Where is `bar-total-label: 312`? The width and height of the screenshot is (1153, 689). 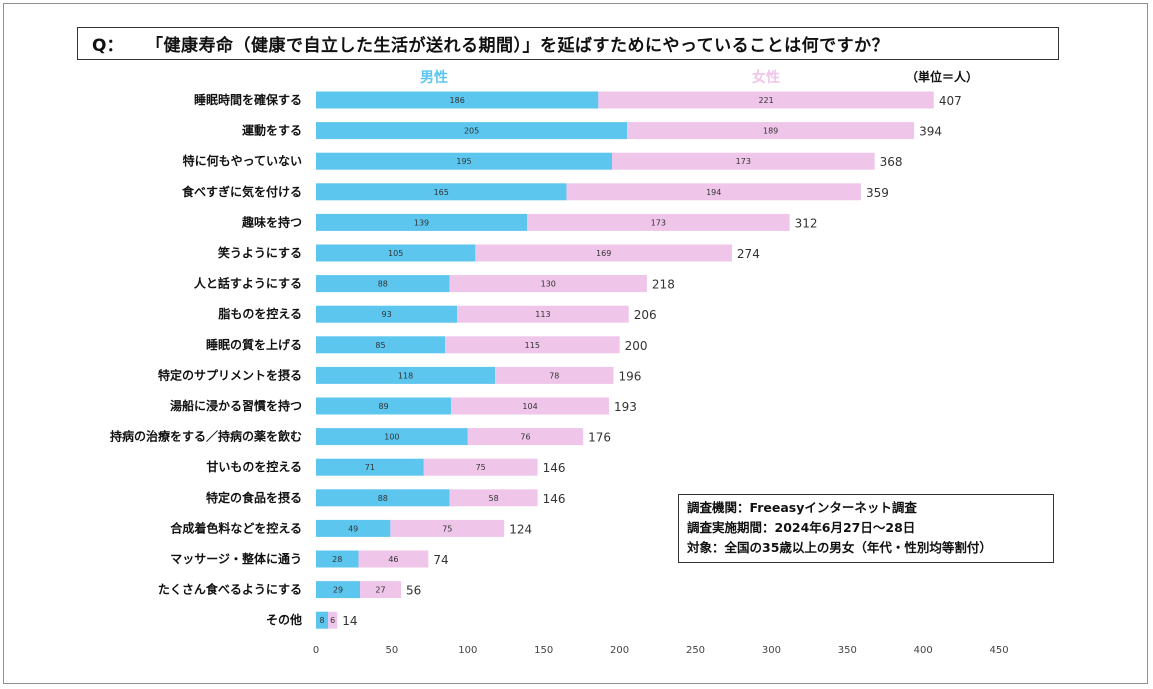 bar-total-label: 312 is located at coordinates (806, 223).